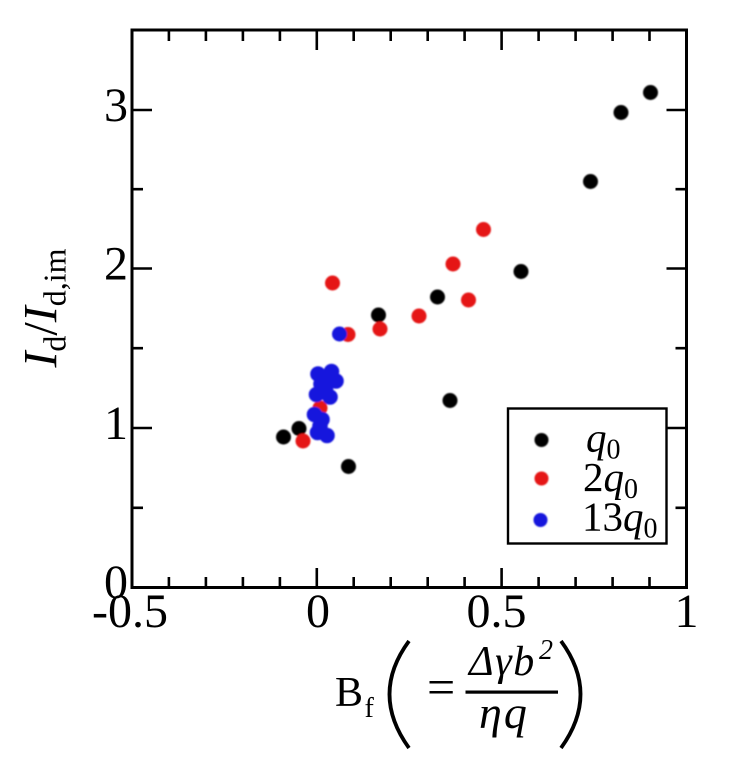 The image size is (740, 768). Describe the element at coordinates (497, 611) in the screenshot. I see `svg-text: 0.5` at that location.